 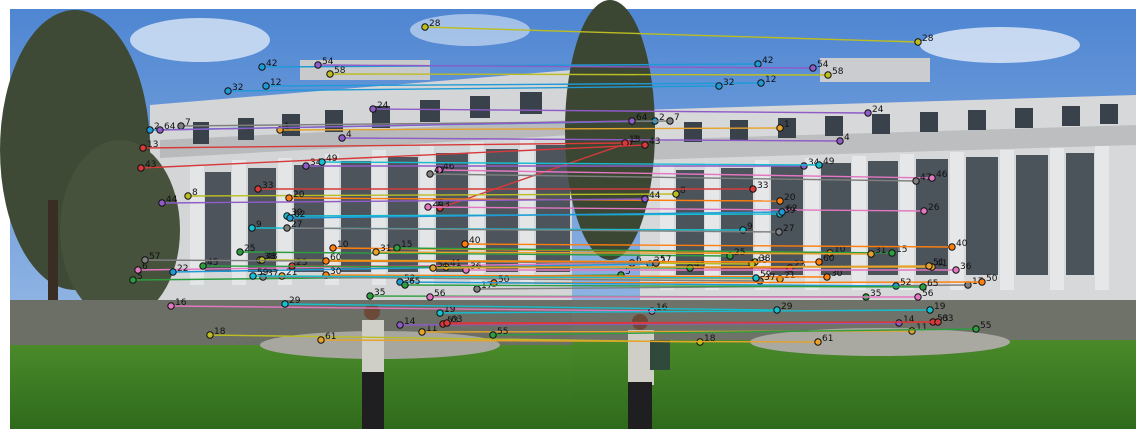 I want to click on keypoint-label-left: 2, so click(x=157, y=127).